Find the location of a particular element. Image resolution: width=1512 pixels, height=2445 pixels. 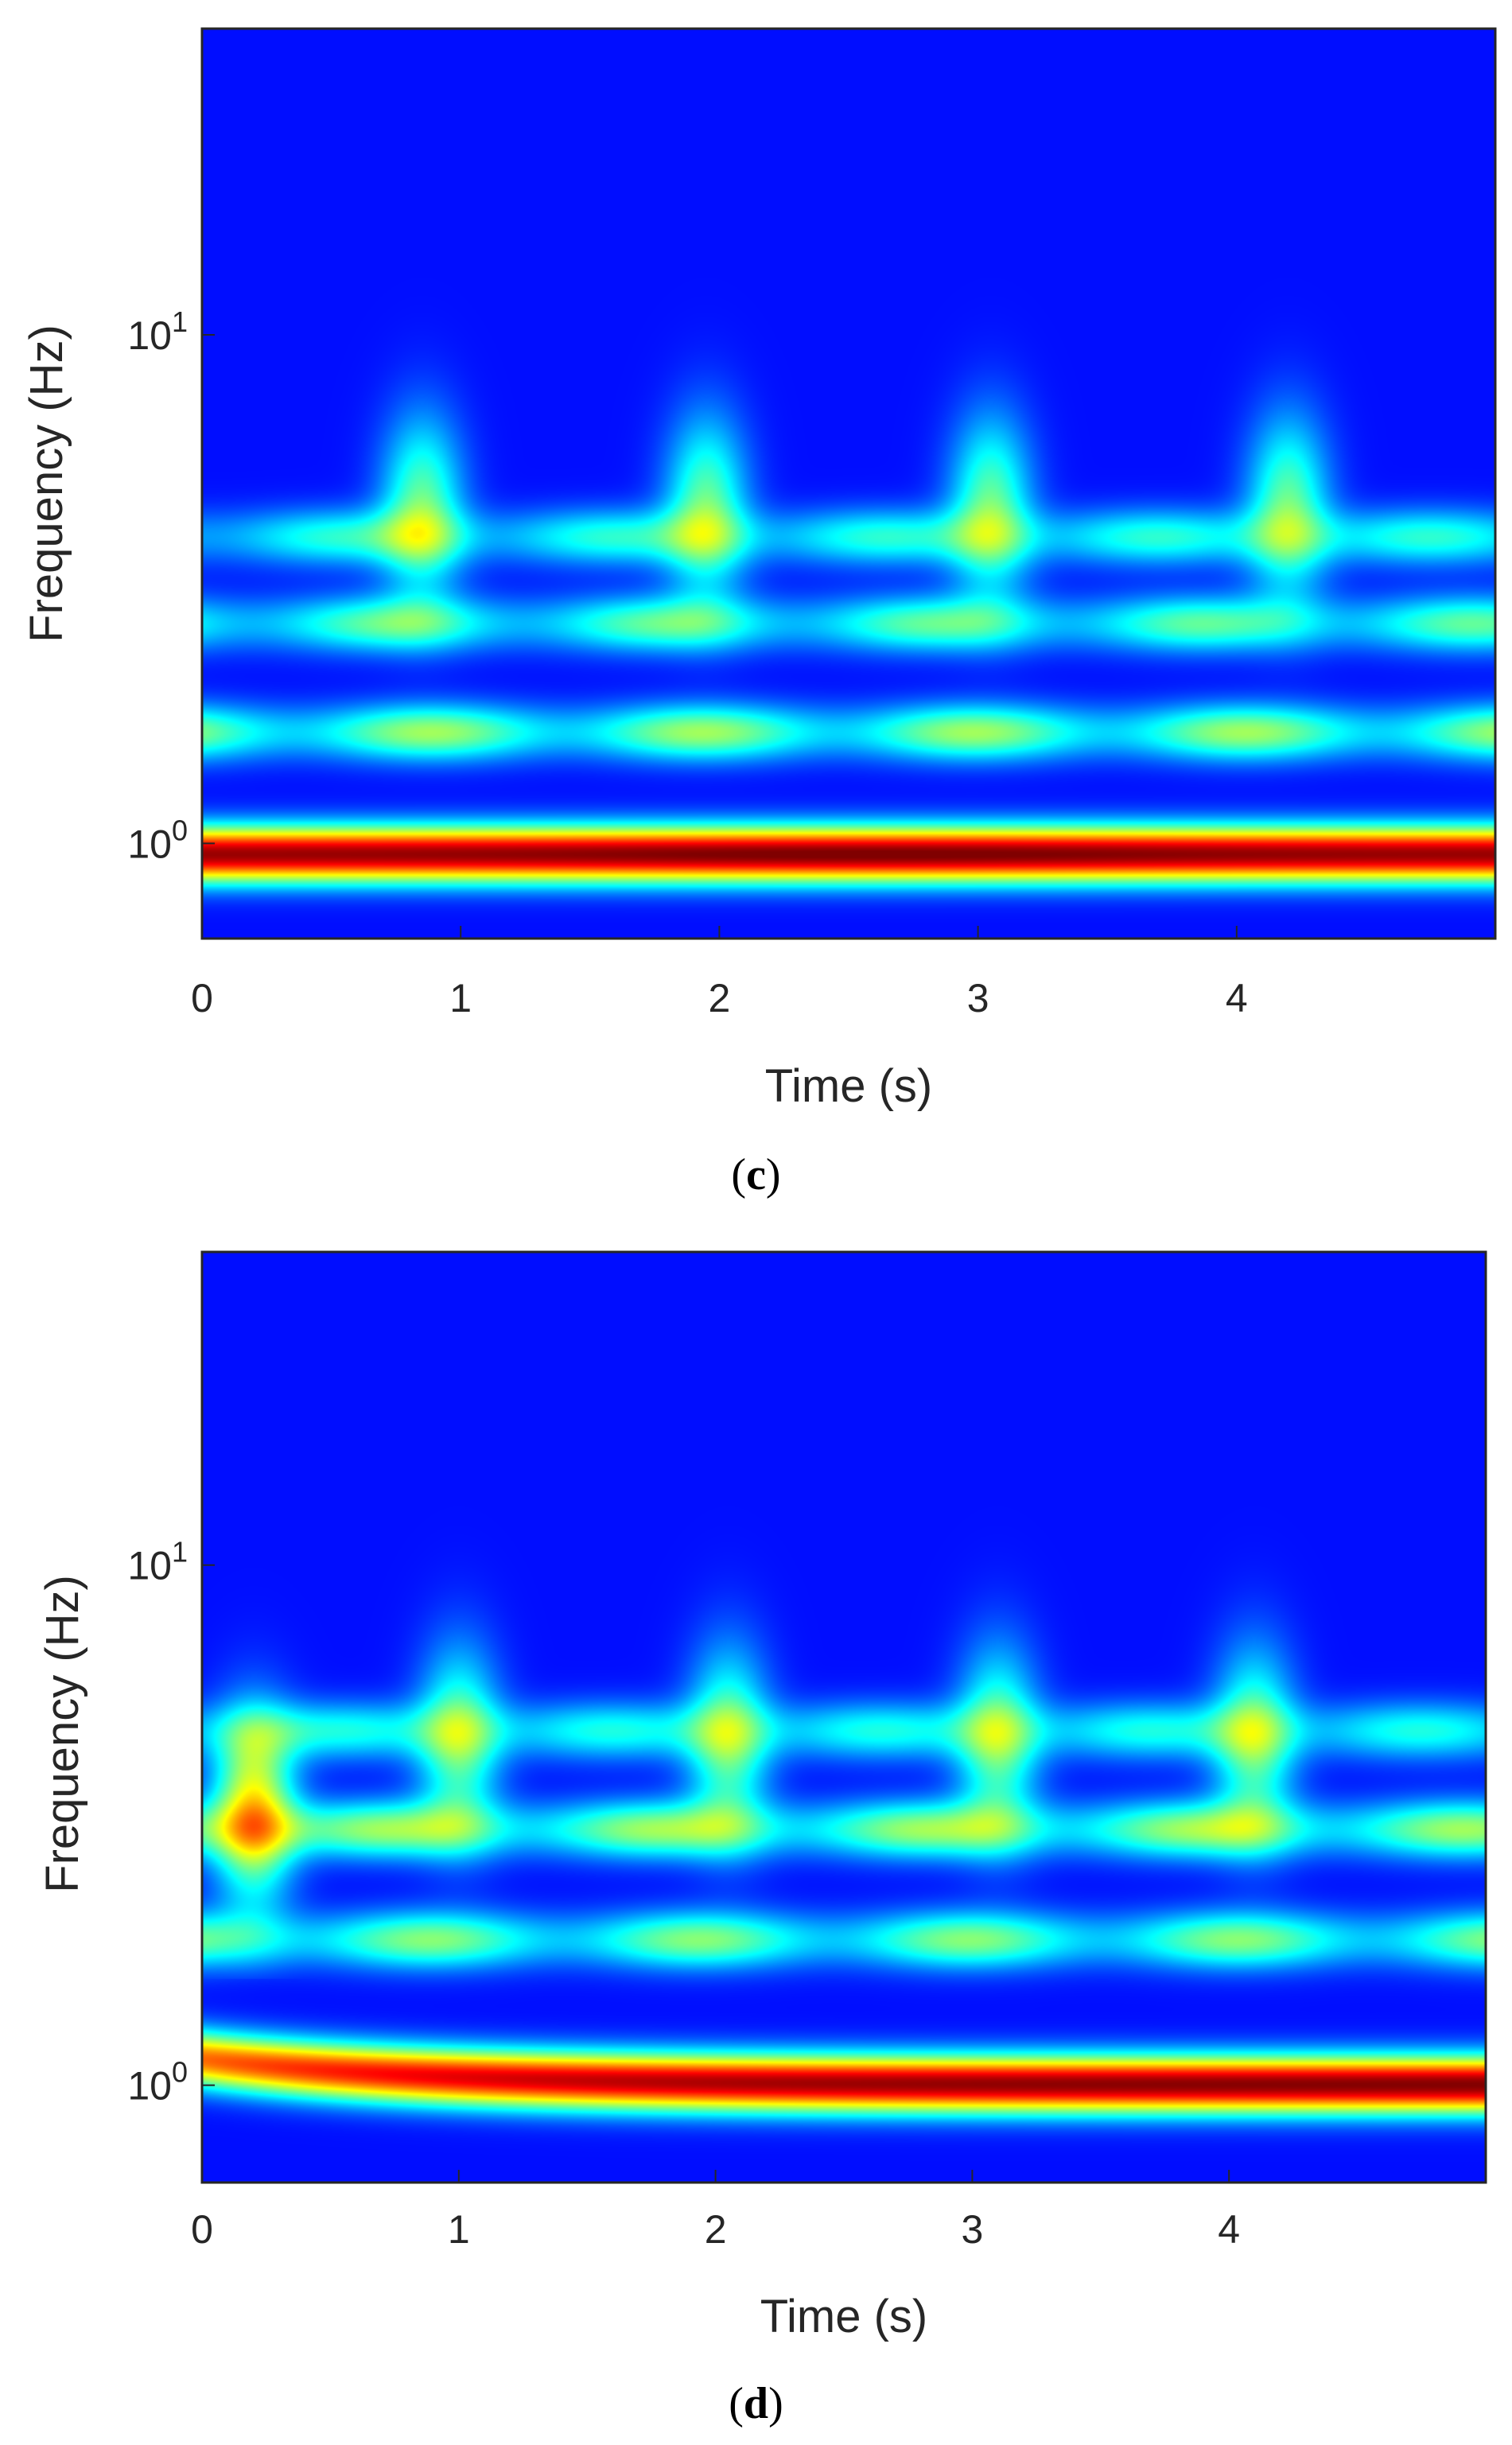

x-axis-ticks-d: 0 1 2 3 4 is located at coordinates (716, 2211).